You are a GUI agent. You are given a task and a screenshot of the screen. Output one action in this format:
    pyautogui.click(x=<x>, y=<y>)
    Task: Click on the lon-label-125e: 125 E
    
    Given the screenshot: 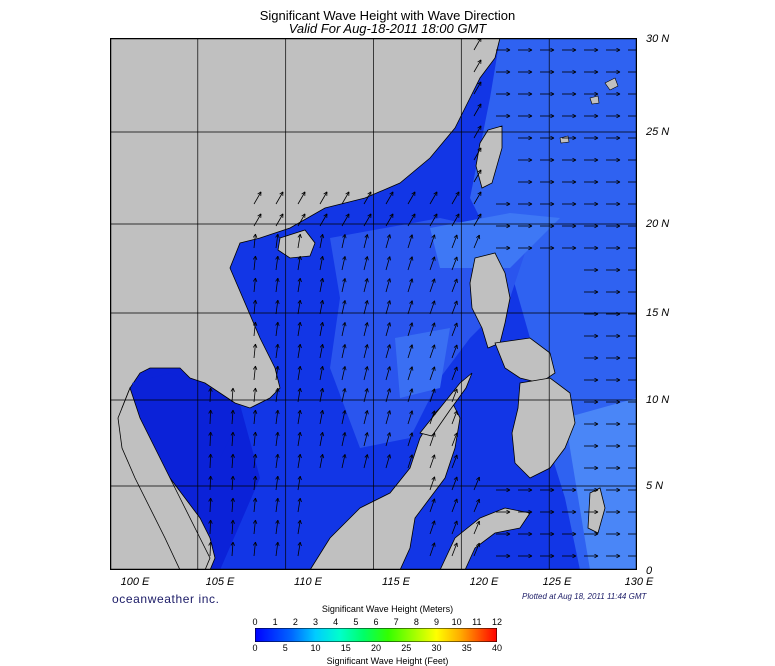 What is the action you would take?
    pyautogui.click(x=557, y=582)
    